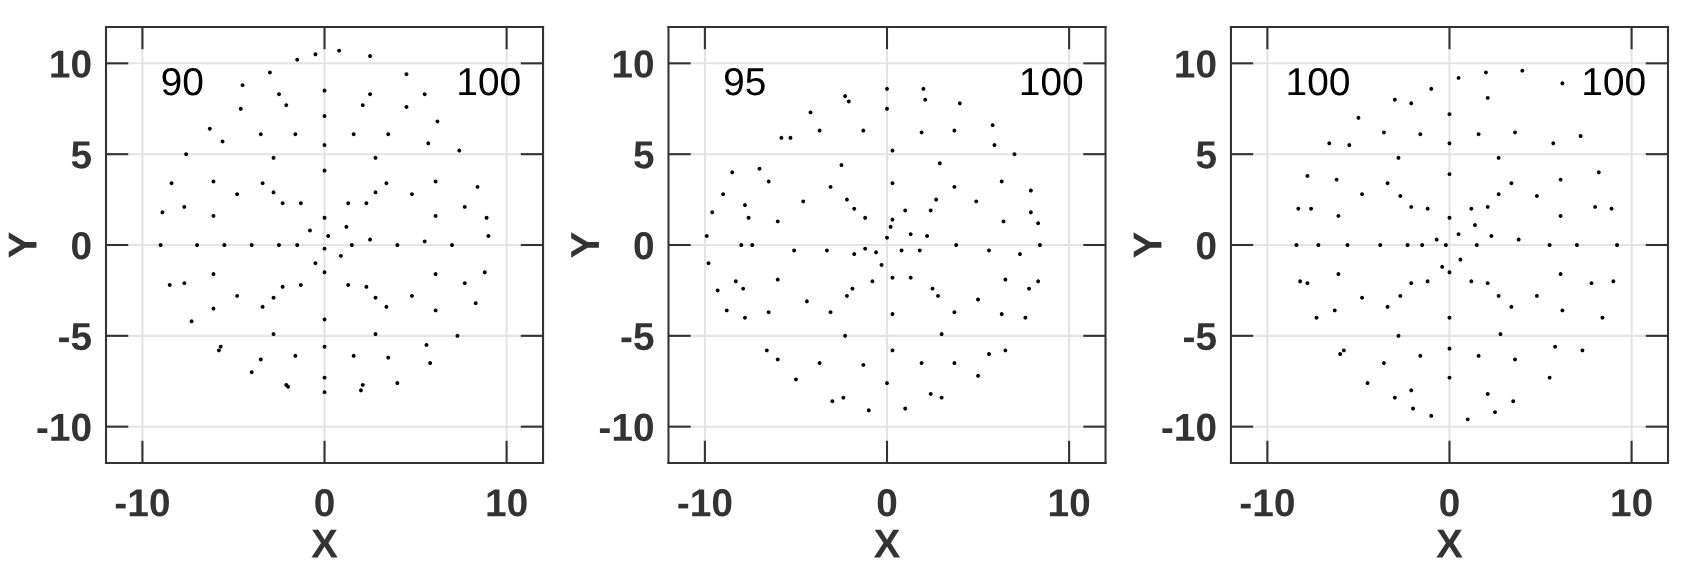 The width and height of the screenshot is (1696, 573). Describe the element at coordinates (182, 81) in the screenshot. I see `annotation: 90` at that location.